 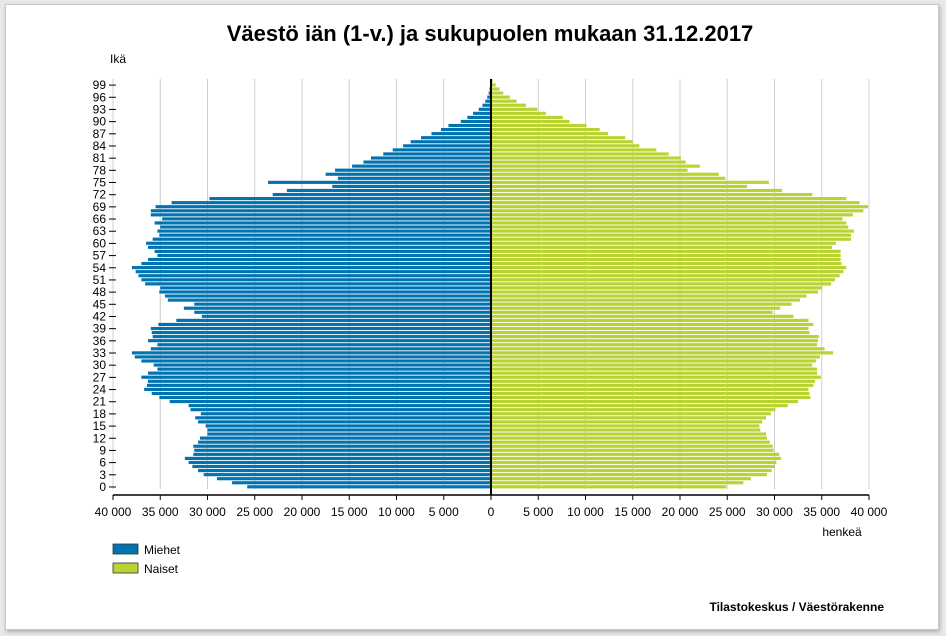 What do you see at coordinates (100, 207) in the screenshot?
I see `y-tick-label: 69` at bounding box center [100, 207].